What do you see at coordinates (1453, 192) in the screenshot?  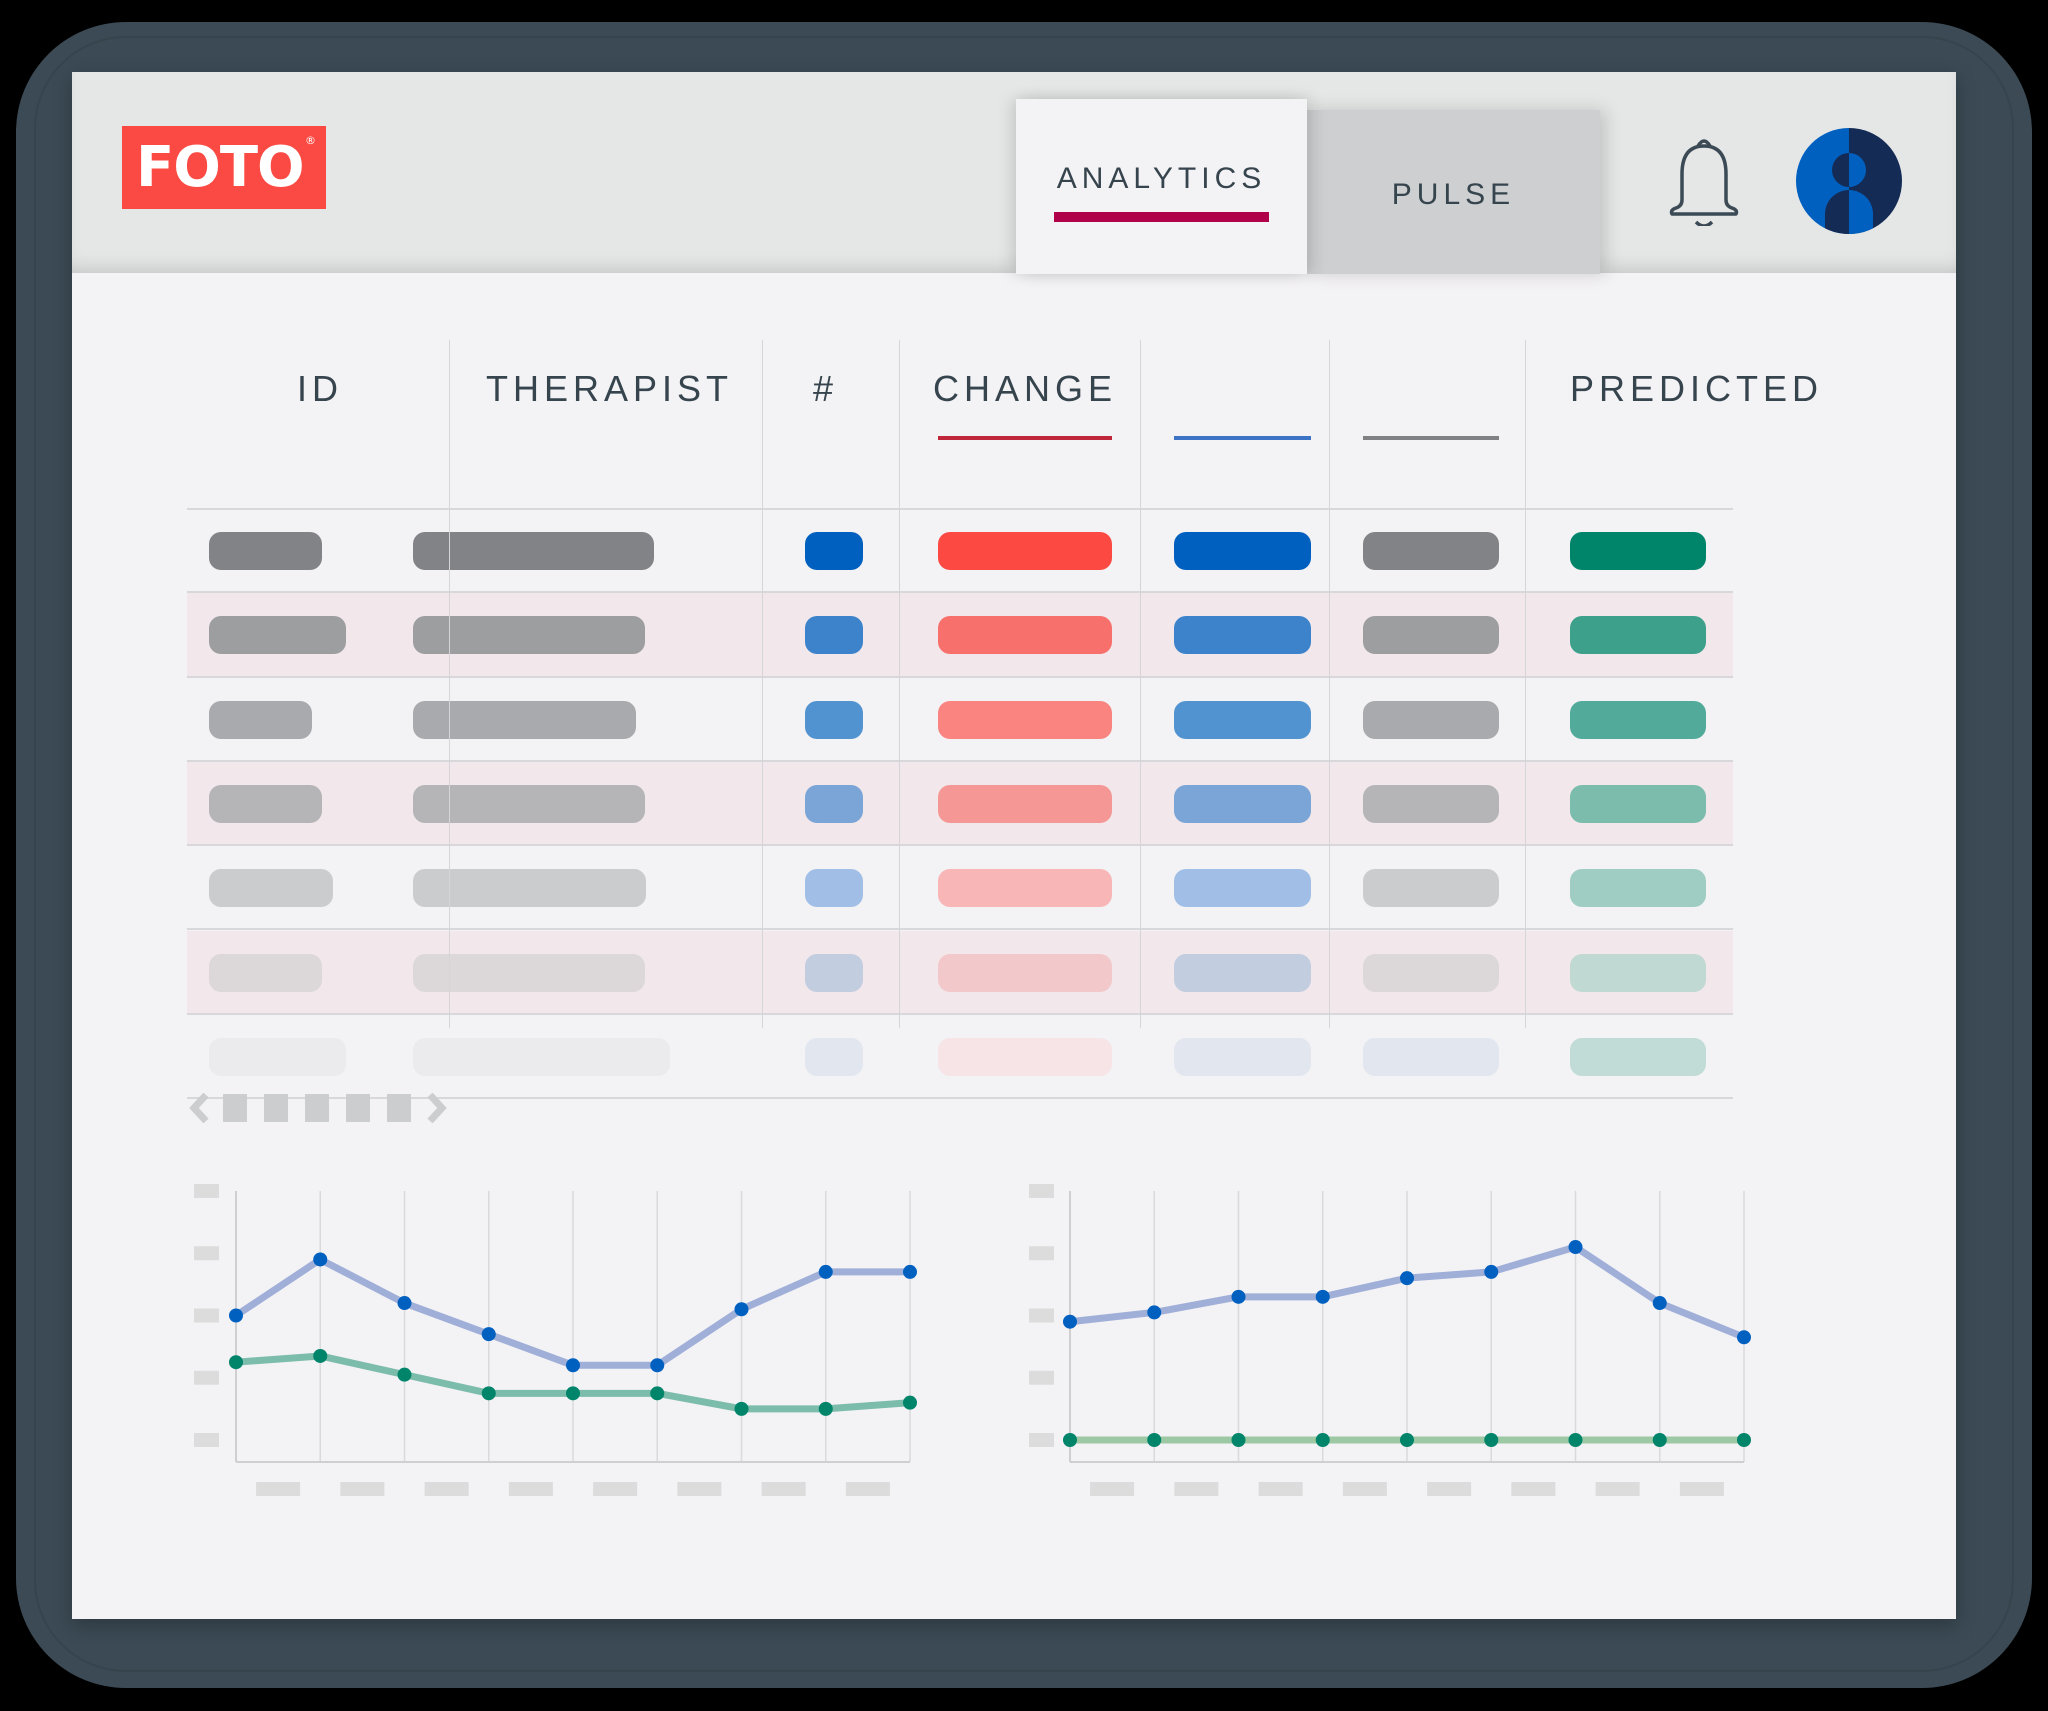 I see `tab-pulse: PULSE` at bounding box center [1453, 192].